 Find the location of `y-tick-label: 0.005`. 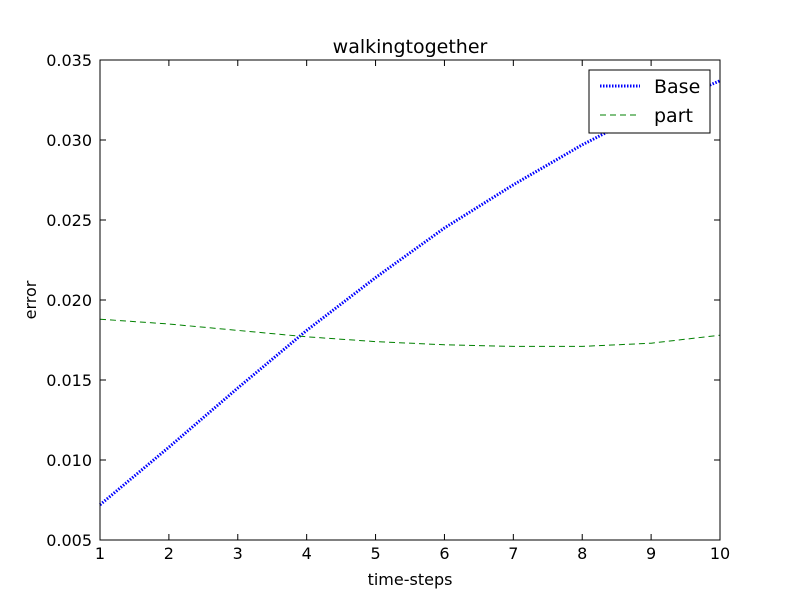

y-tick-label: 0.005 is located at coordinates (69, 540).